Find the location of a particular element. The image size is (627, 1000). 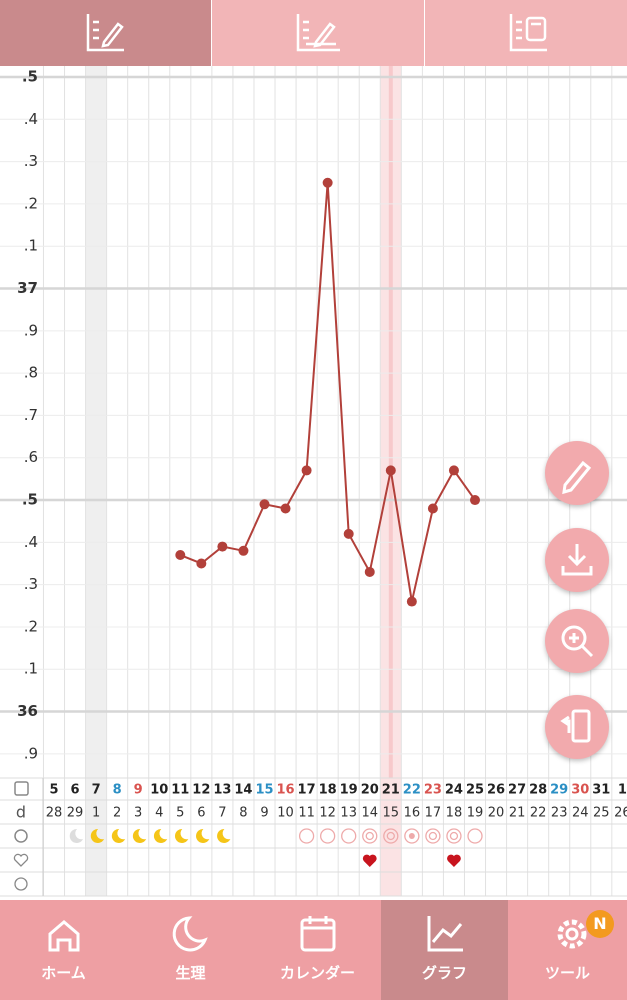

y-tick-label: .5 is located at coordinates (30, 77).